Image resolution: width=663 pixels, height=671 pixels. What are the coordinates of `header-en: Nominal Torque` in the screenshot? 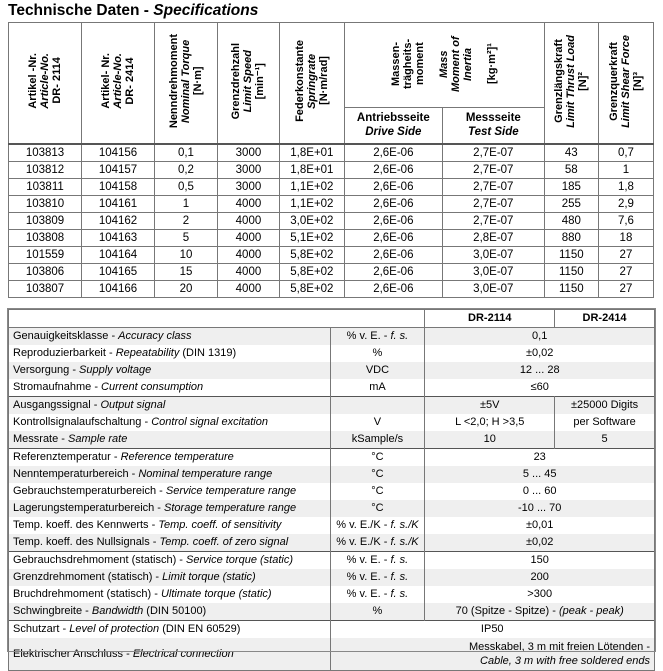 It's located at (185, 81).